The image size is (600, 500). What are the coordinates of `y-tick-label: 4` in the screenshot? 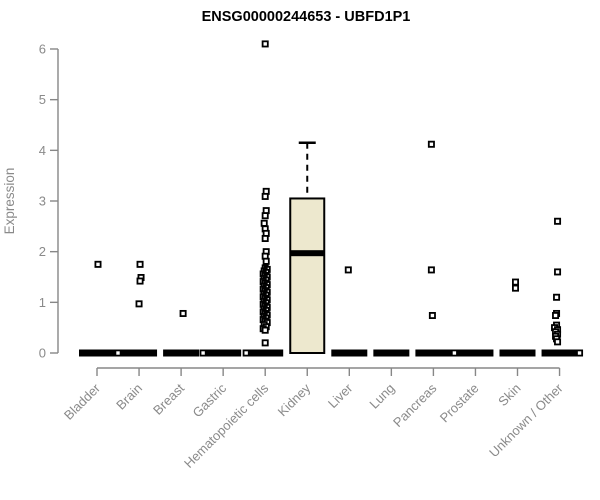 It's located at (42, 150).